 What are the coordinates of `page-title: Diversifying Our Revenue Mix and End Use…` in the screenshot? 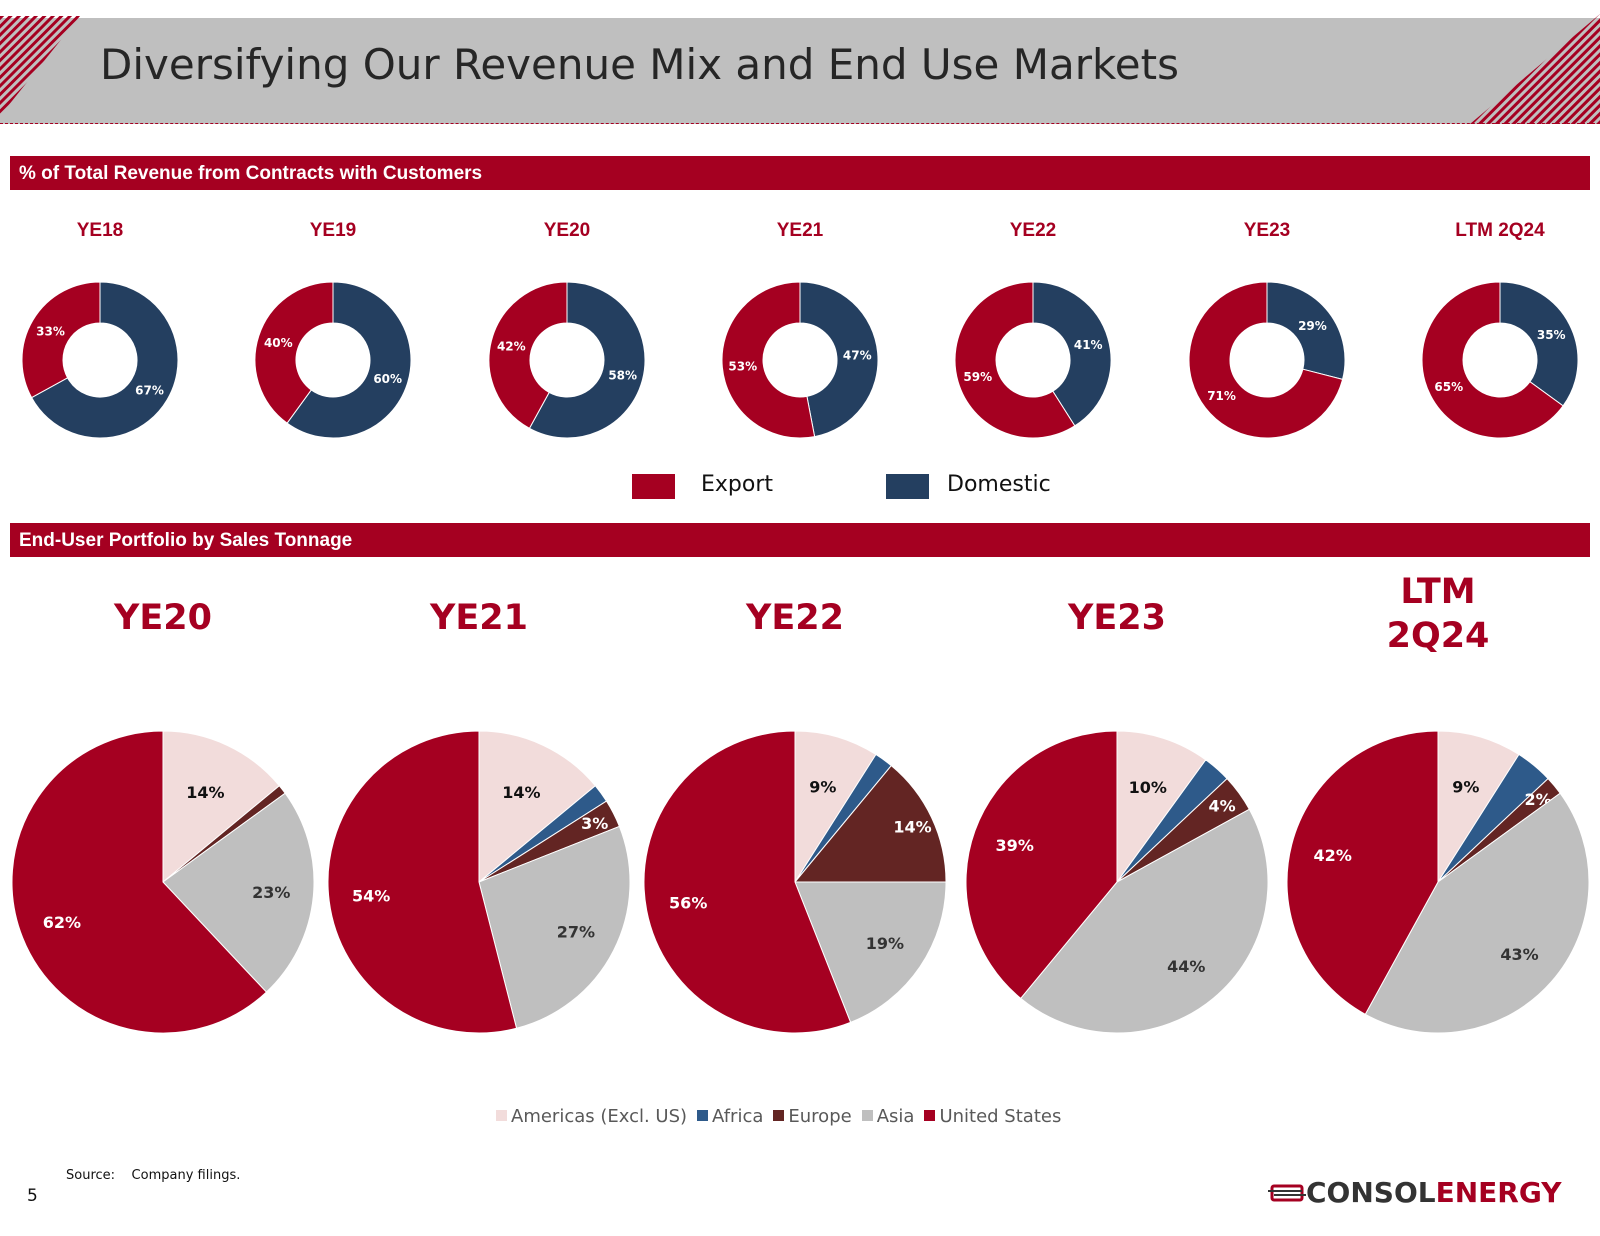 It's located at (639, 64).